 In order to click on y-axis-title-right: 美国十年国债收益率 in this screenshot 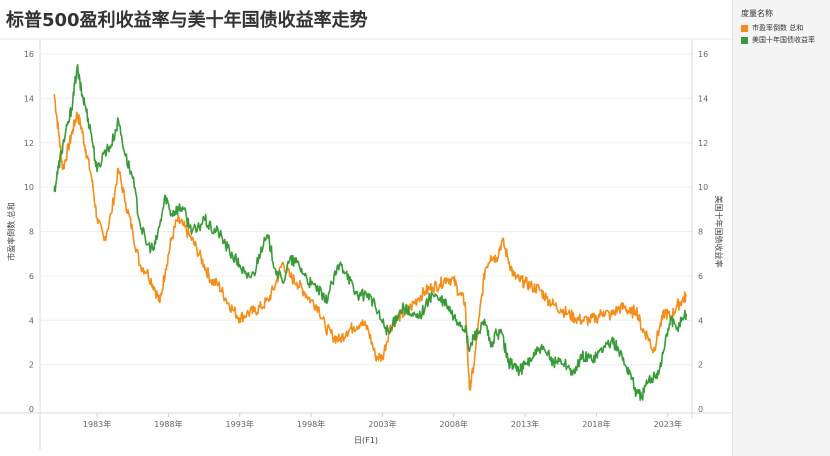, I will do `click(719, 232)`.